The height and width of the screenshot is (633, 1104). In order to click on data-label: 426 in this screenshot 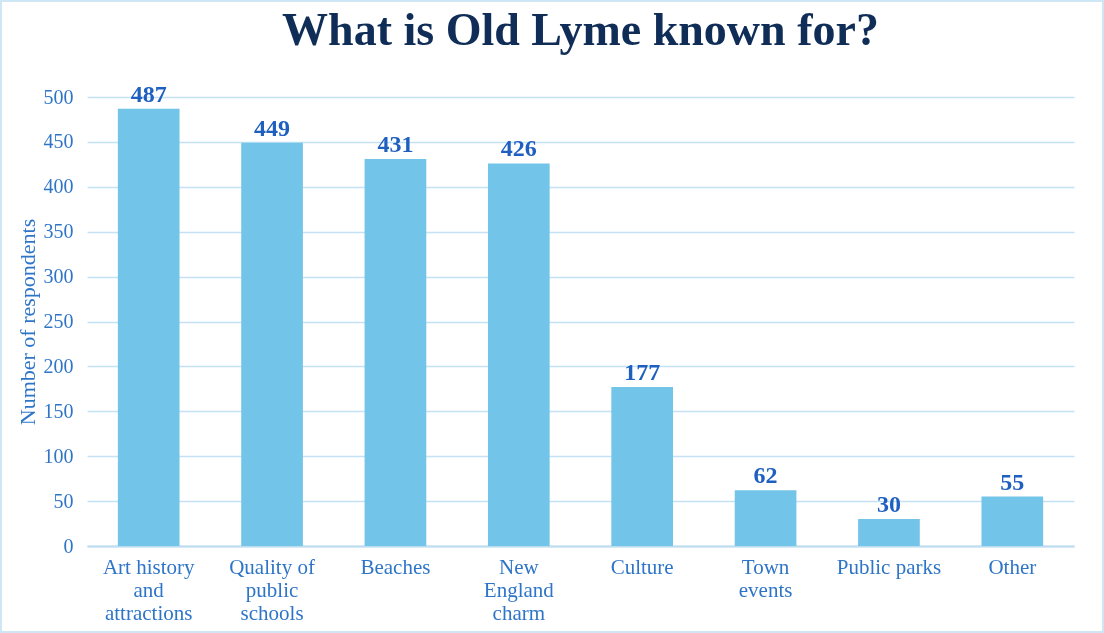, I will do `click(518, 148)`.